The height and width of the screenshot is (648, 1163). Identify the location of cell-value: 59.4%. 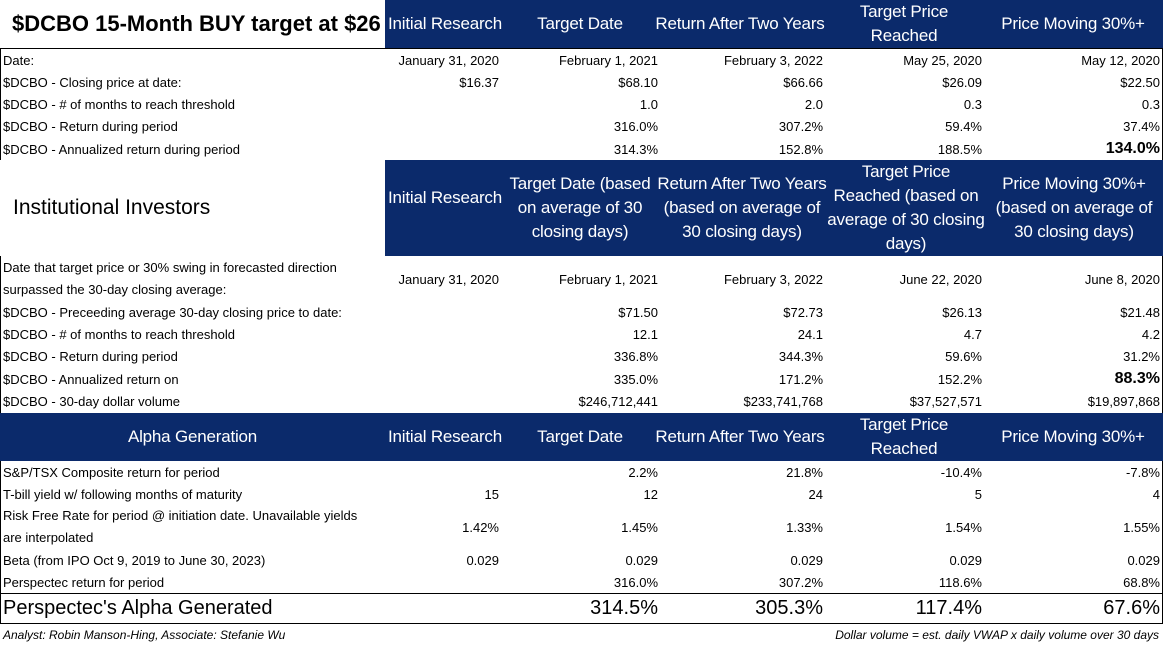
(963, 126).